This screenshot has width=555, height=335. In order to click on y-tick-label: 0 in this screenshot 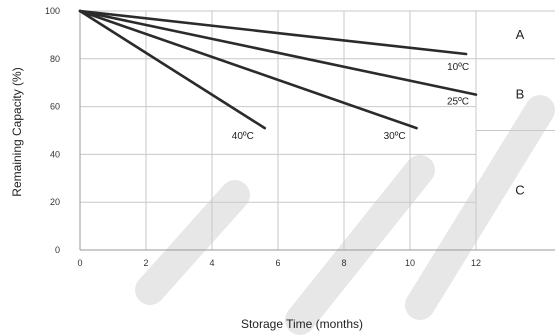, I will do `click(57, 250)`.